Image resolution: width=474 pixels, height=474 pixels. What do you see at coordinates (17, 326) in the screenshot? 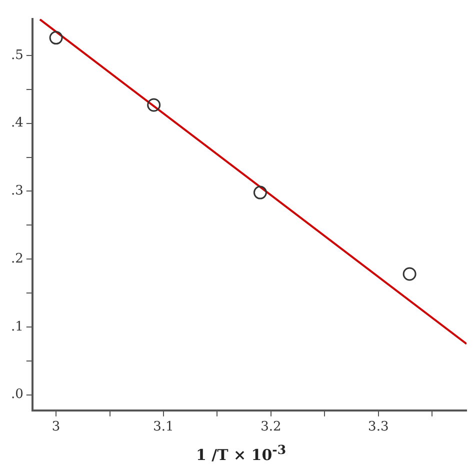
I see `y-tick-label: .1` at bounding box center [17, 326].